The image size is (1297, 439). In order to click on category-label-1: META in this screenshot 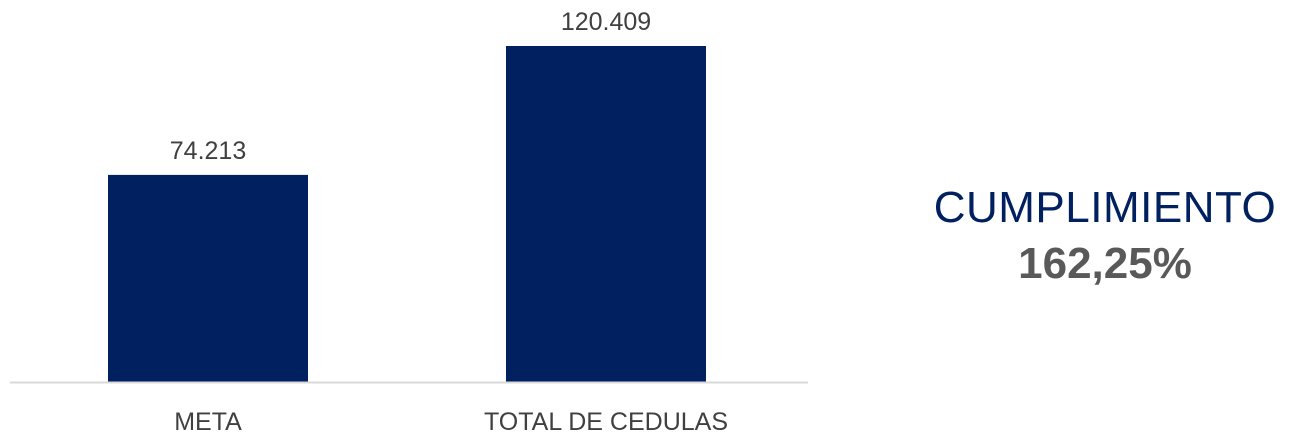, I will do `click(208, 422)`.